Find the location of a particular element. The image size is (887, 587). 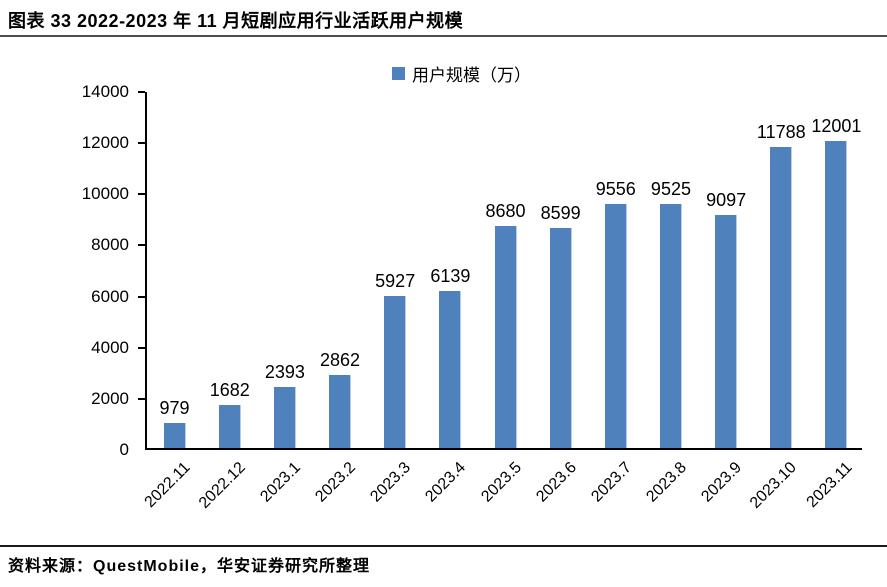

legend-swatch-icon is located at coordinates (398, 73).